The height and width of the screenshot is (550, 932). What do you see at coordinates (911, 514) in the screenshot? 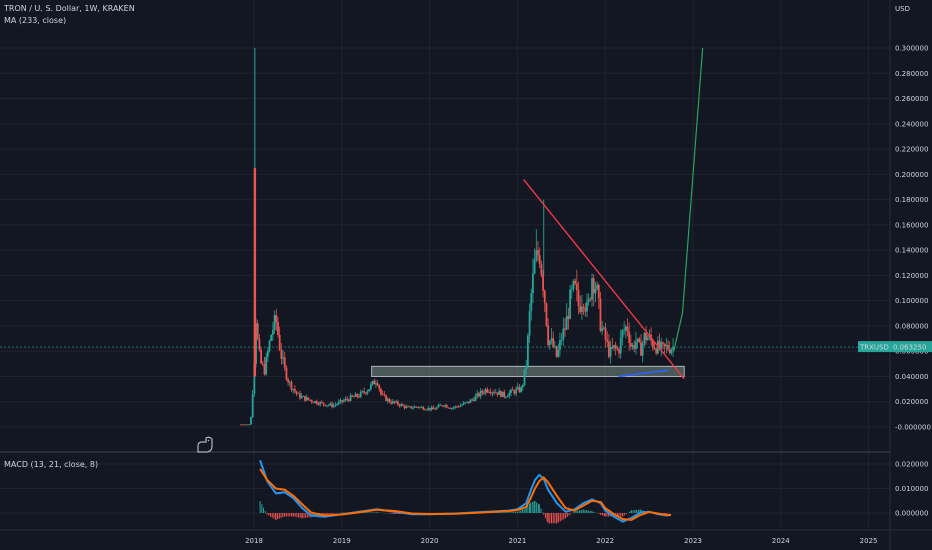
I see `macd-tick-2: 0.000000` at bounding box center [911, 514].